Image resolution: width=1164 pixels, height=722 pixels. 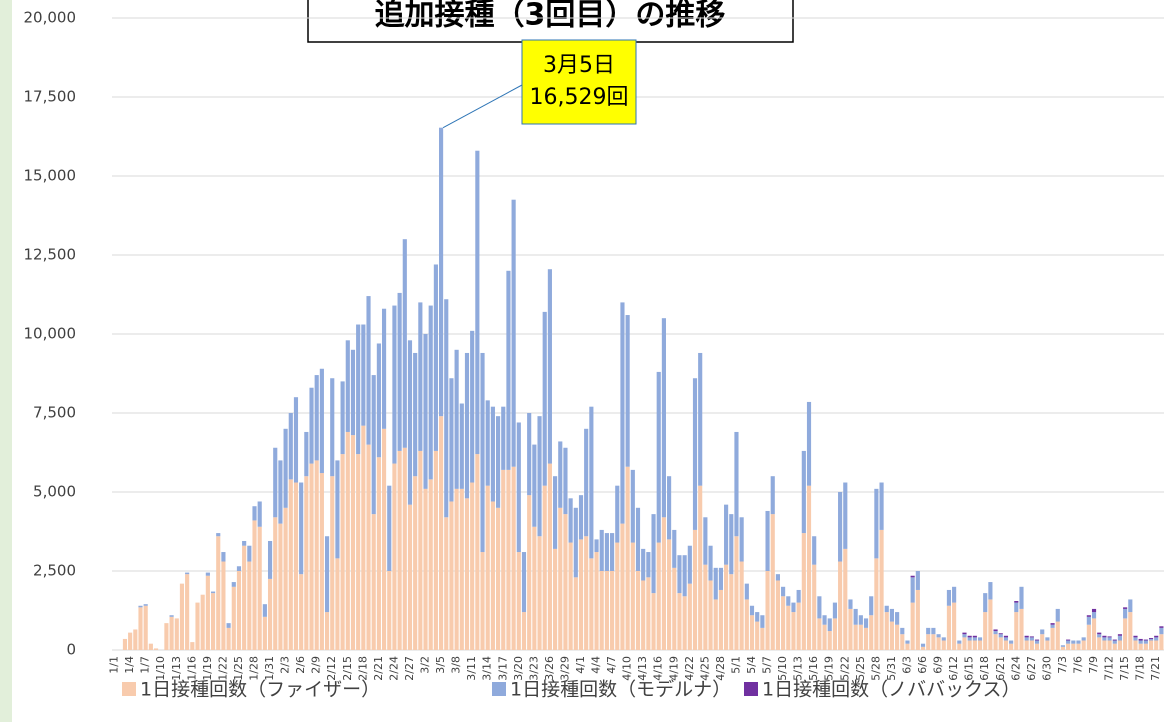 What do you see at coordinates (50, 97) in the screenshot?
I see `y-tick-label: 17,500` at bounding box center [50, 97].